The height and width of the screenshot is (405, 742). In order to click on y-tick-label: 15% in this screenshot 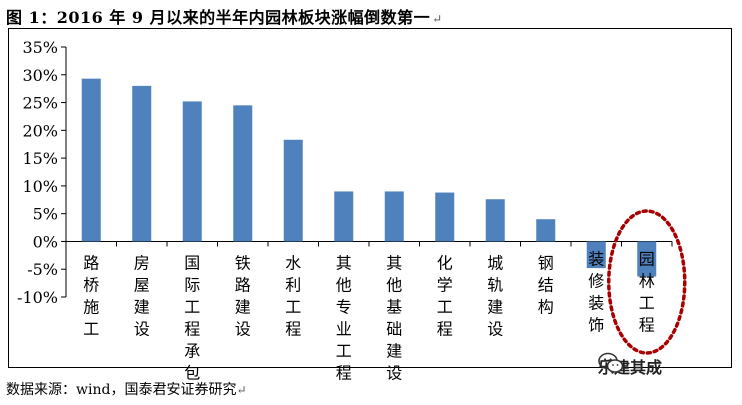, I will do `click(40, 158)`.